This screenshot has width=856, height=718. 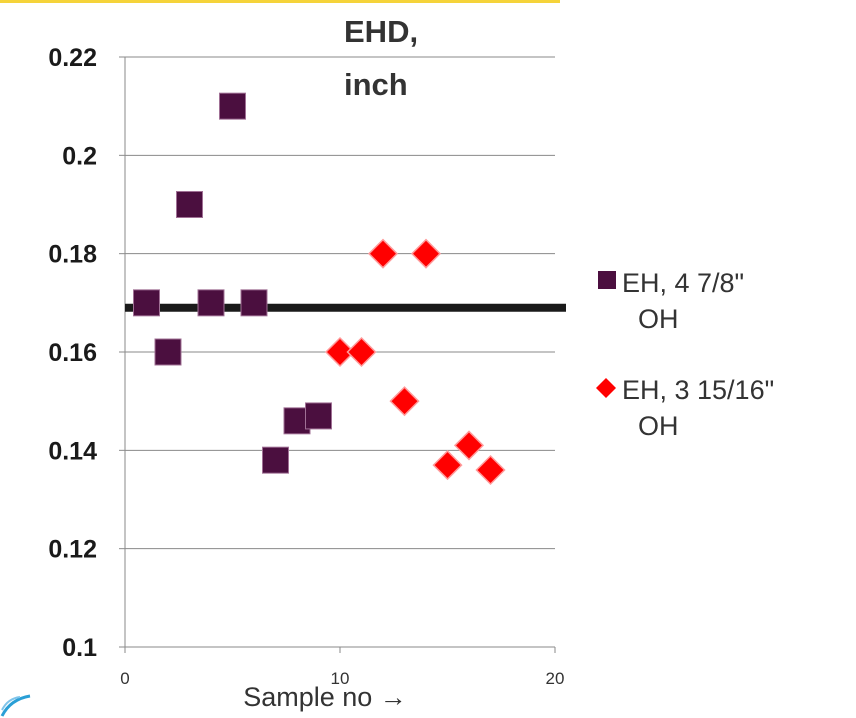 What do you see at coordinates (607, 280) in the screenshot?
I see `legend-square-marker` at bounding box center [607, 280].